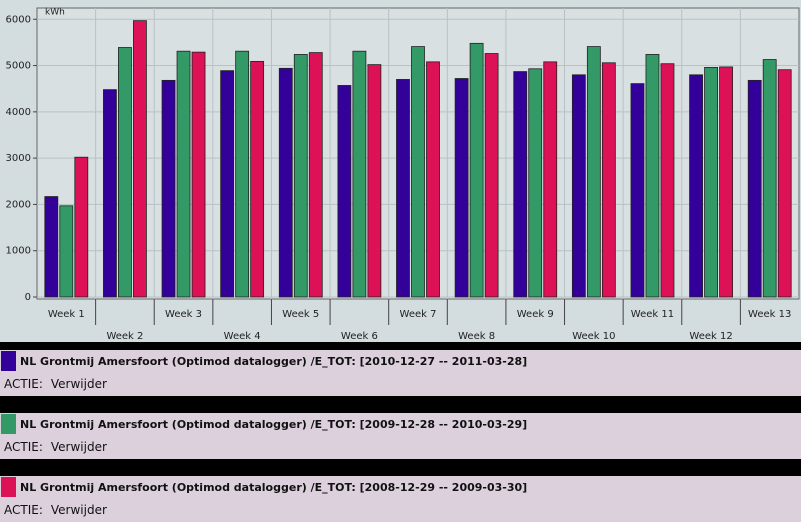 The image size is (801, 522). I want to click on x-tick-label: Week 13, so click(769, 314).